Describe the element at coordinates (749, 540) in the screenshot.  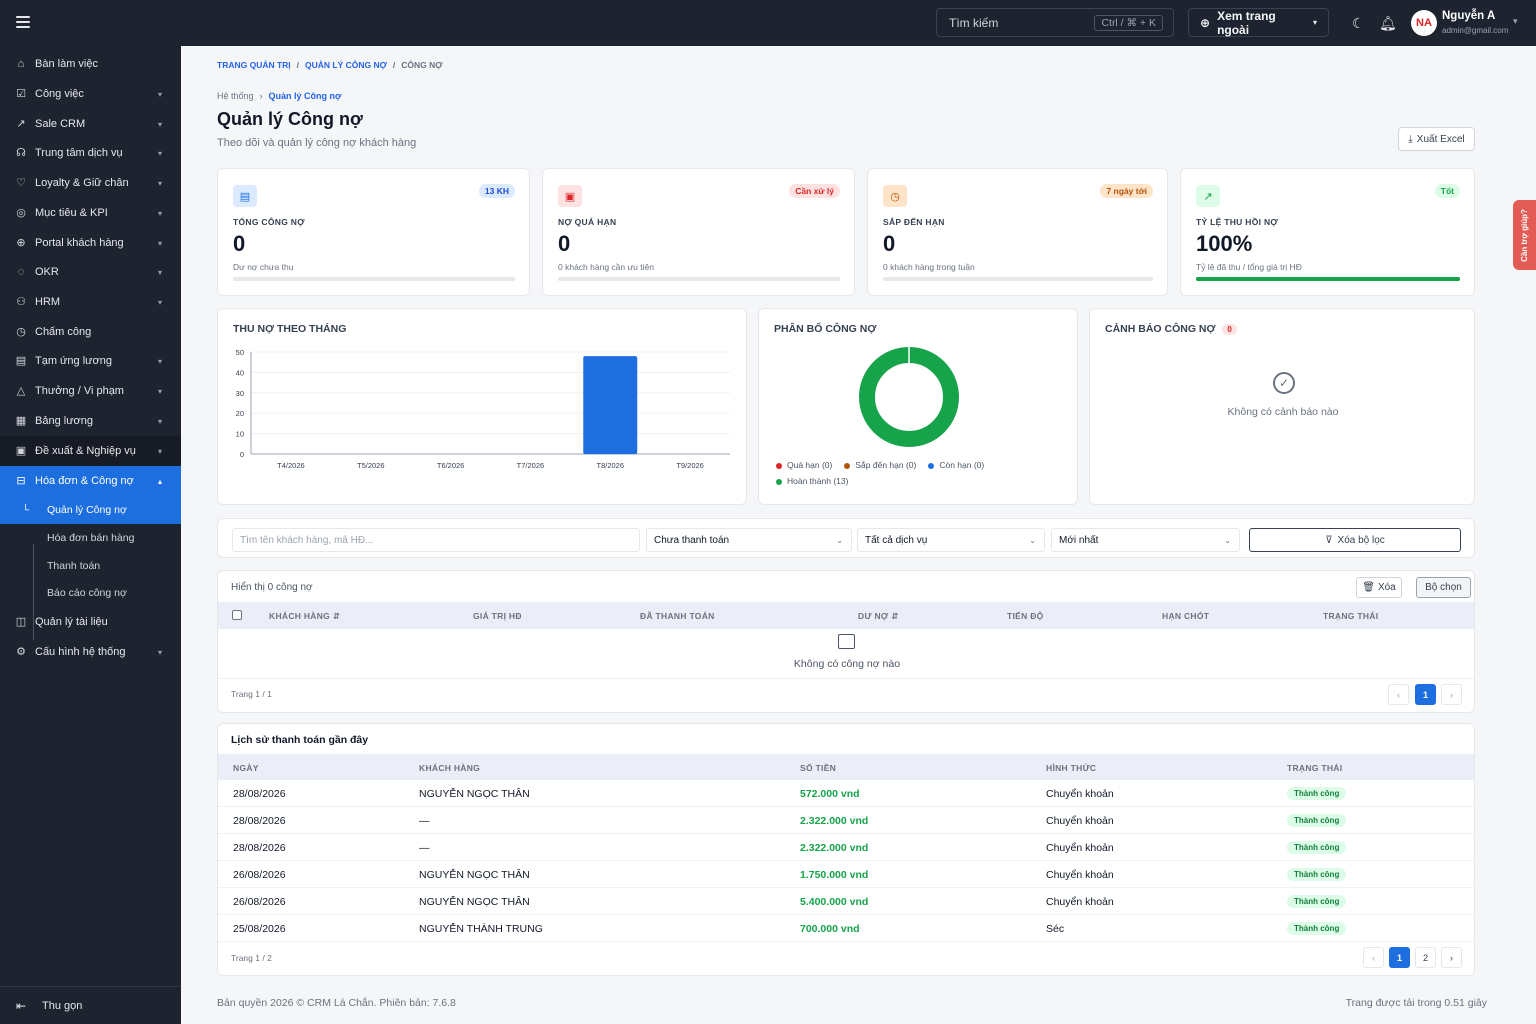
I see `status-select: Chưa thanh toán ⌄` at that location.